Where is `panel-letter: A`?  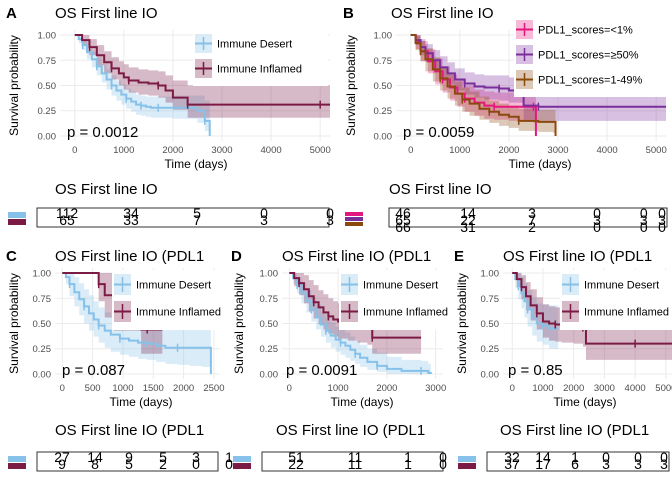 panel-letter: A is located at coordinates (11, 13).